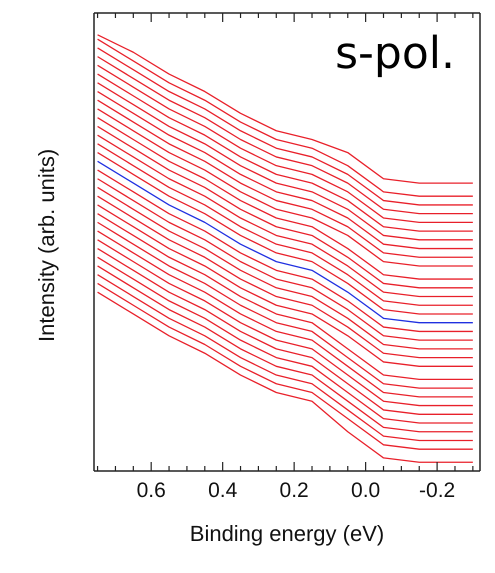 The image size is (495, 573). I want to click on x-tick-label: 0.0, so click(365, 490).